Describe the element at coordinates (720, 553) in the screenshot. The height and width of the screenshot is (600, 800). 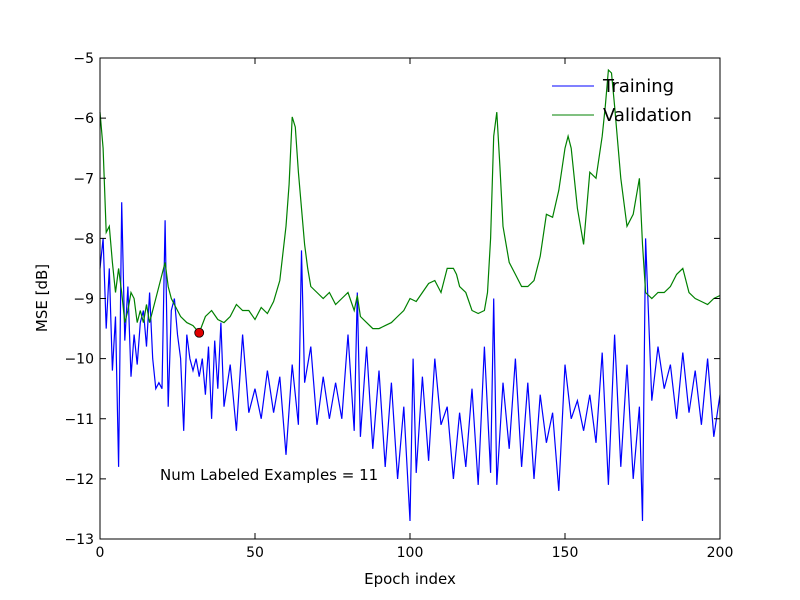
I see `x-tick-label: 200` at that location.